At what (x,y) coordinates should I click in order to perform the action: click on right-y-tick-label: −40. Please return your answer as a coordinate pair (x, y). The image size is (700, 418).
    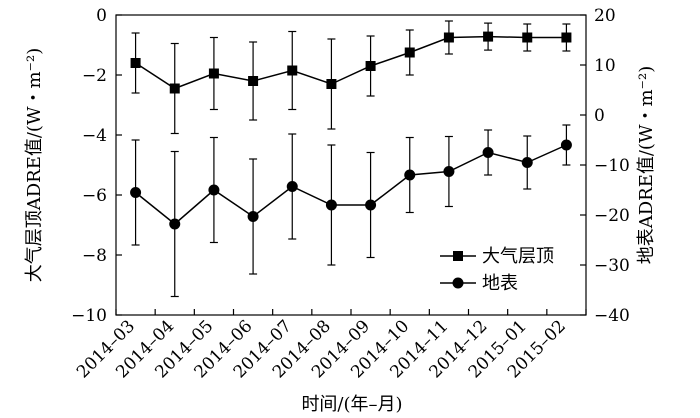
    Looking at the image, I should click on (612, 316).